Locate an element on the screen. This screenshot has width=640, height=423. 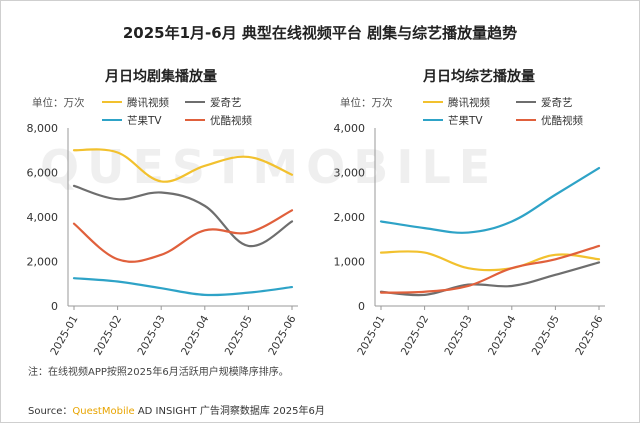
left-y-tick-label: 2,000 is located at coordinates (43, 262).